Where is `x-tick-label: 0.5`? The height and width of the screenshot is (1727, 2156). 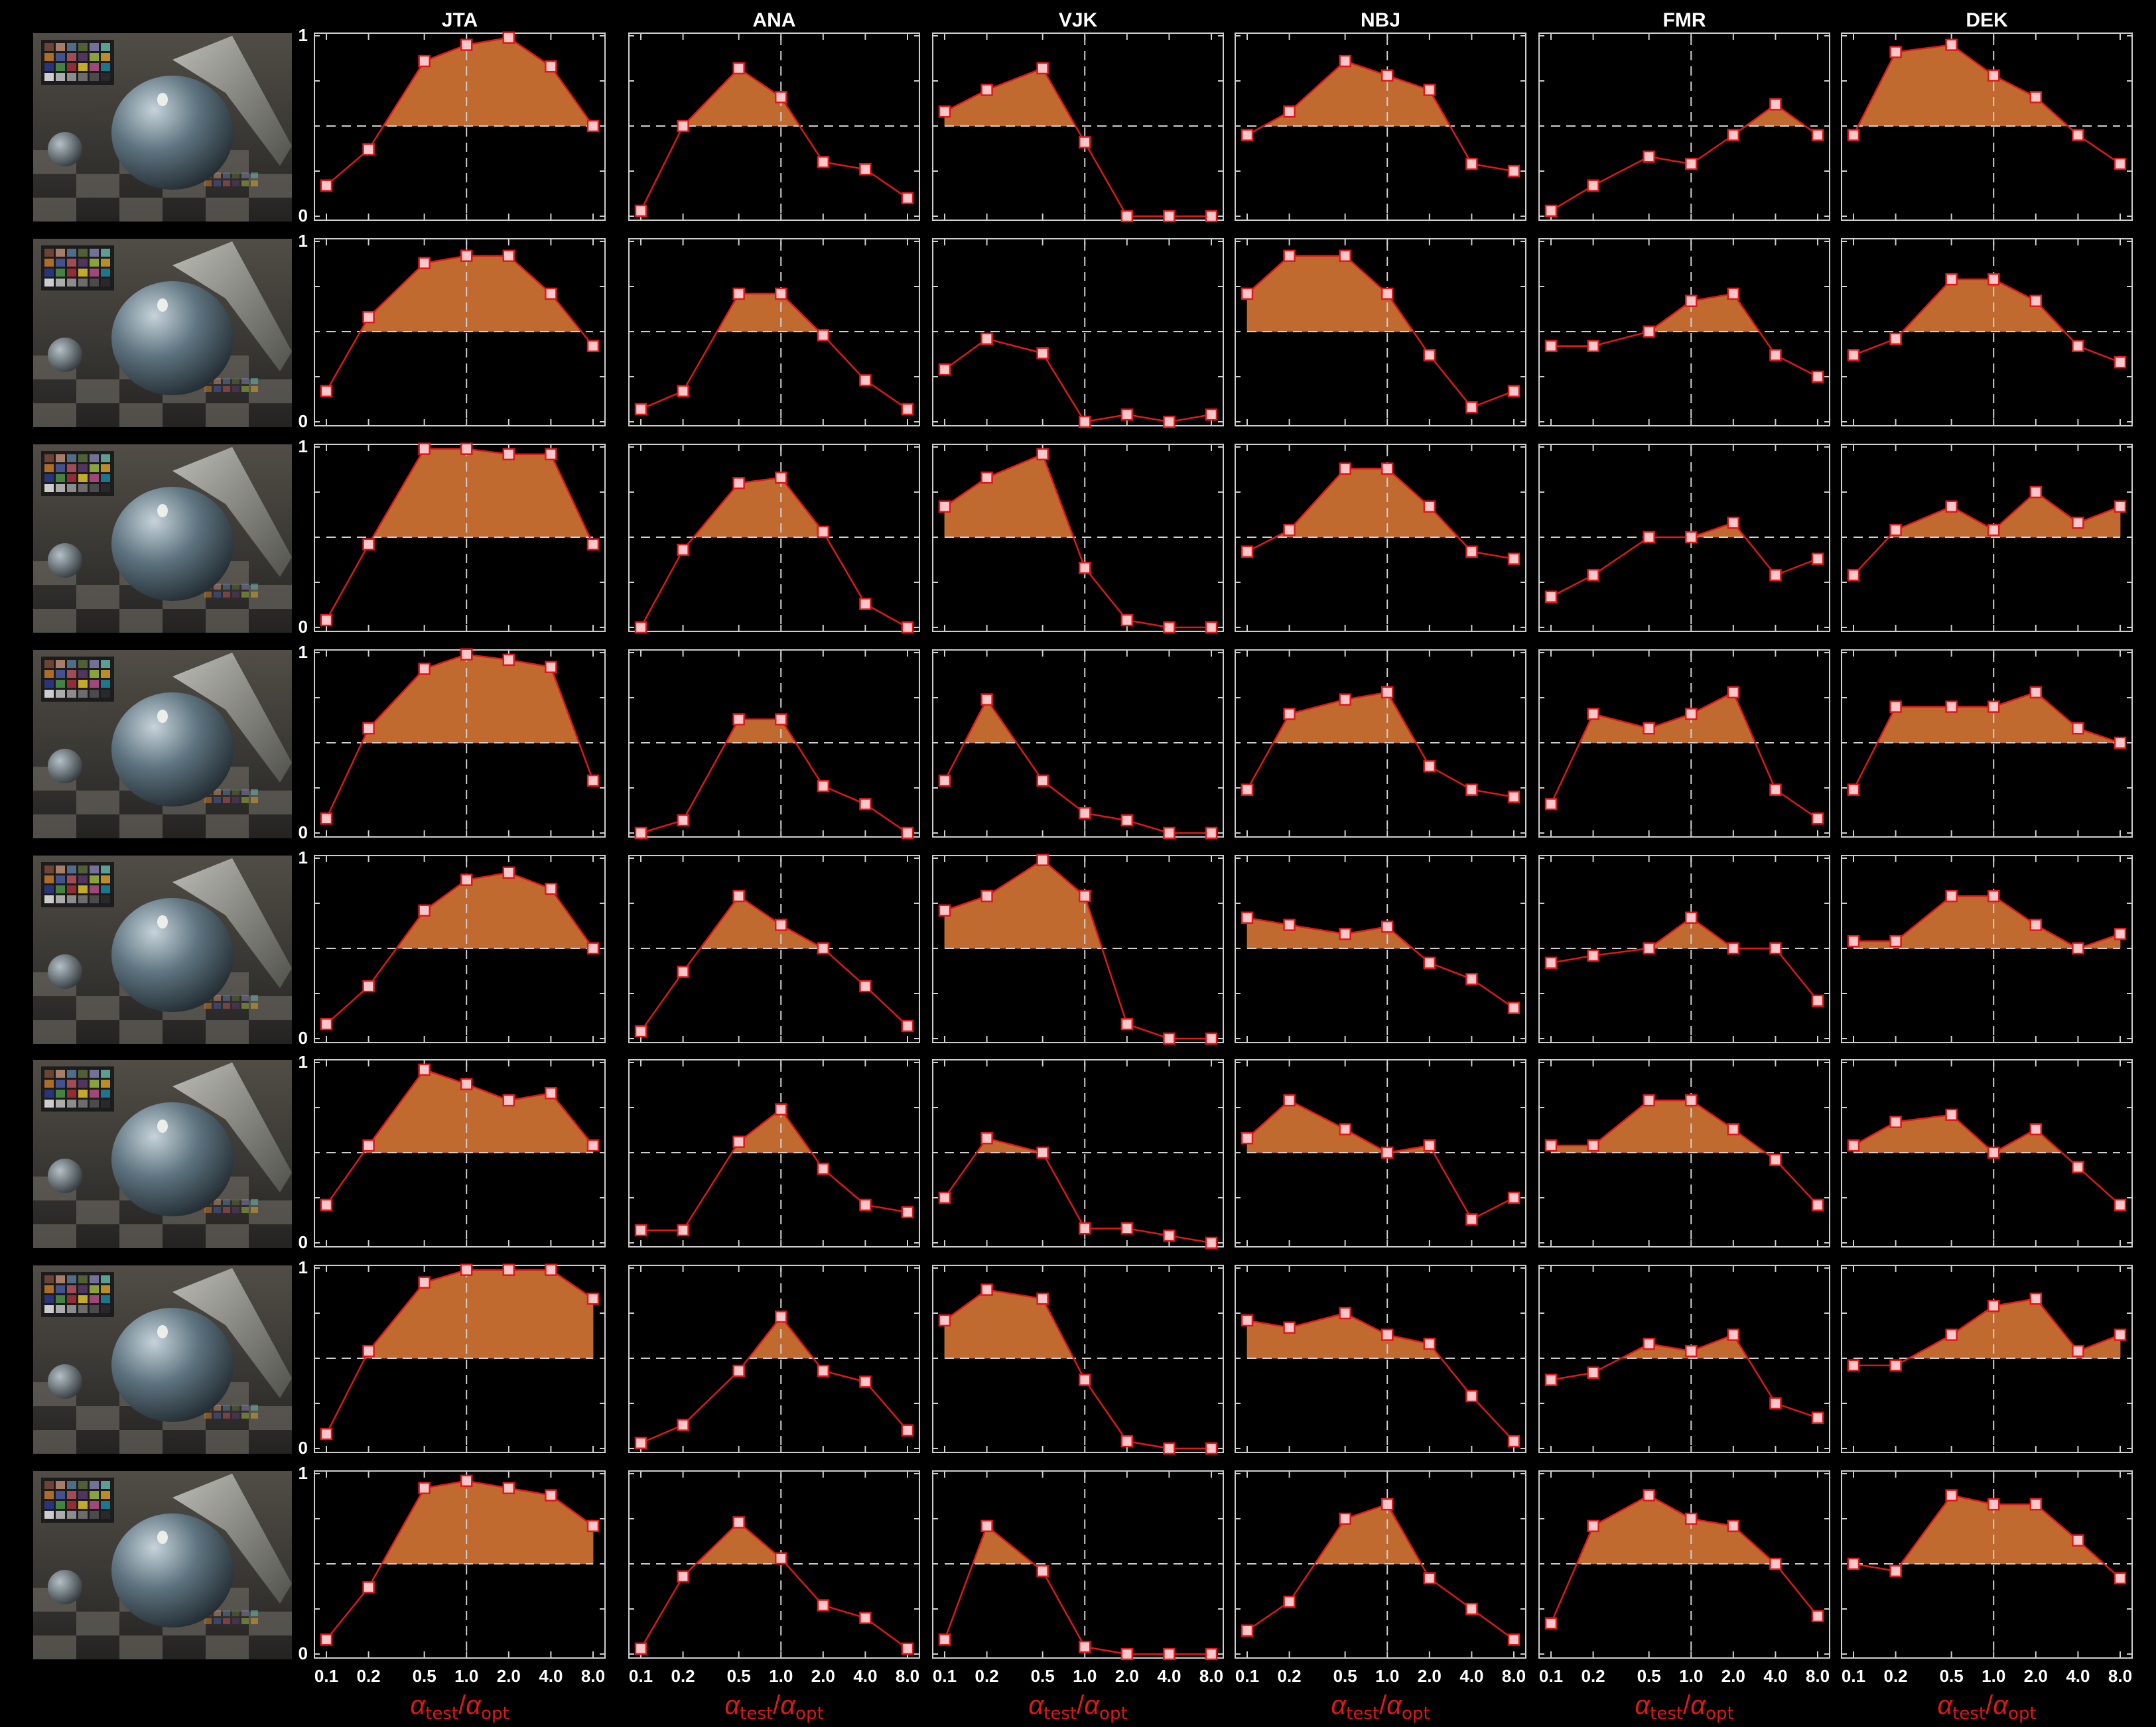
x-tick-label: 0.5 is located at coordinates (739, 1676).